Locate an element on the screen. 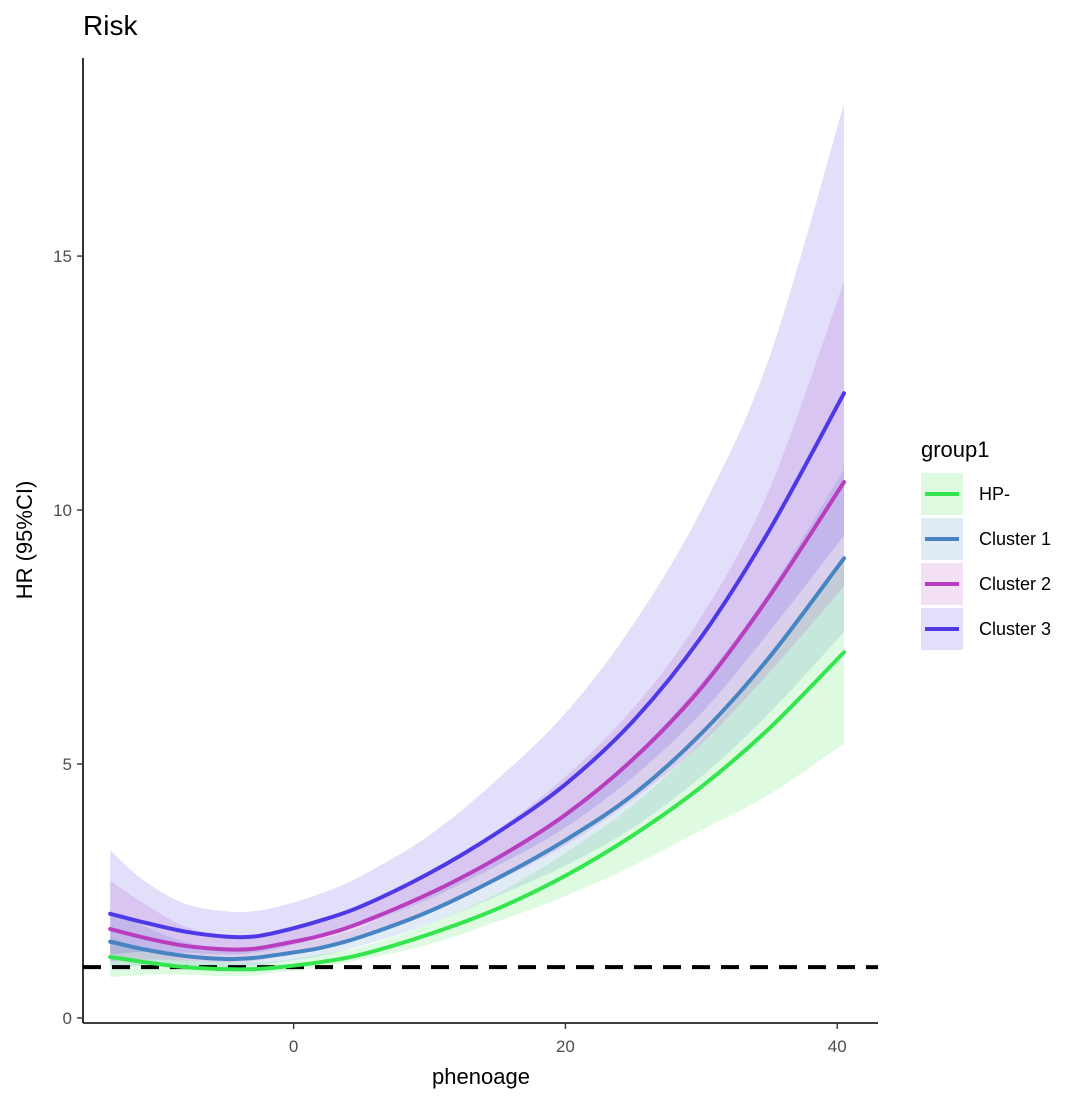 Image resolution: width=1080 pixels, height=1096 pixels. legend-item-cluster-3: Cluster 3 is located at coordinates (986, 629).